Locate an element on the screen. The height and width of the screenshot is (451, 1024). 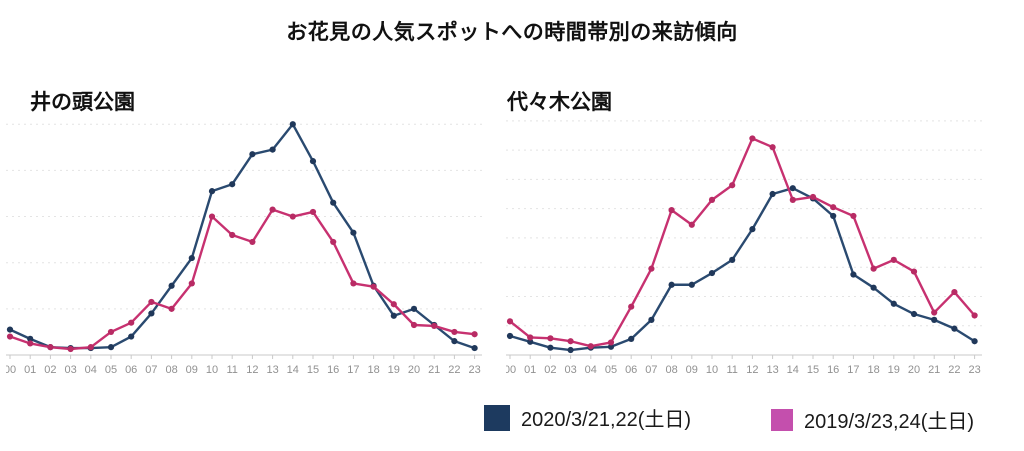
page-title: お花見の人気スポットへの時間帯別の来訪傾向 is located at coordinates (512, 32).